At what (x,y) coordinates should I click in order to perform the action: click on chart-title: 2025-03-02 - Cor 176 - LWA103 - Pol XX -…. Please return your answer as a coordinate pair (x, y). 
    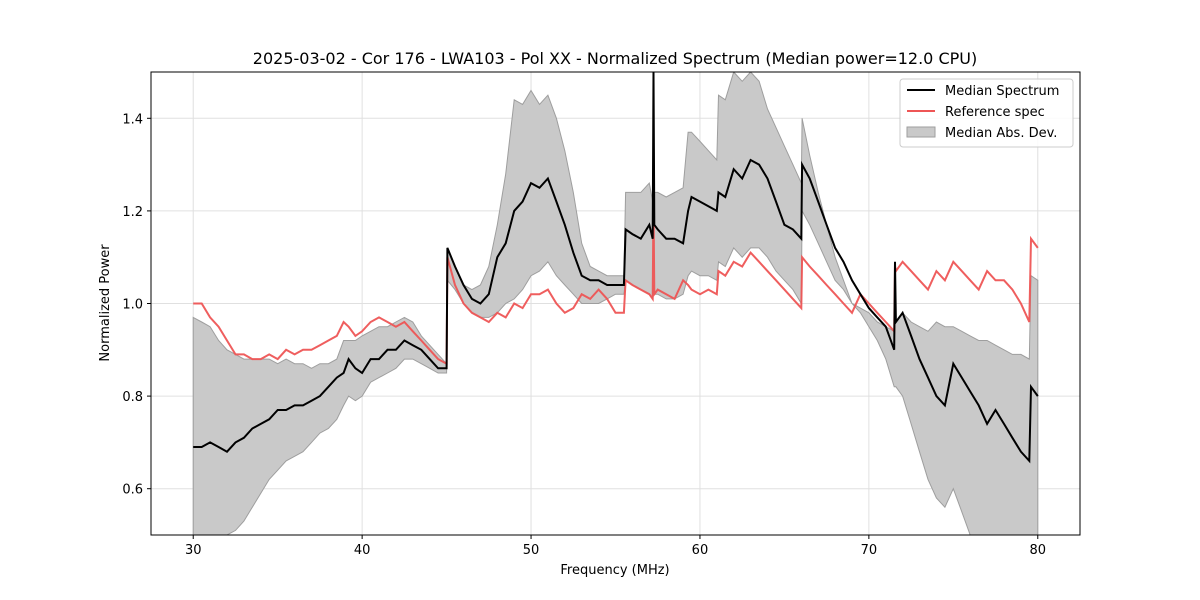
    Looking at the image, I should click on (615, 58).